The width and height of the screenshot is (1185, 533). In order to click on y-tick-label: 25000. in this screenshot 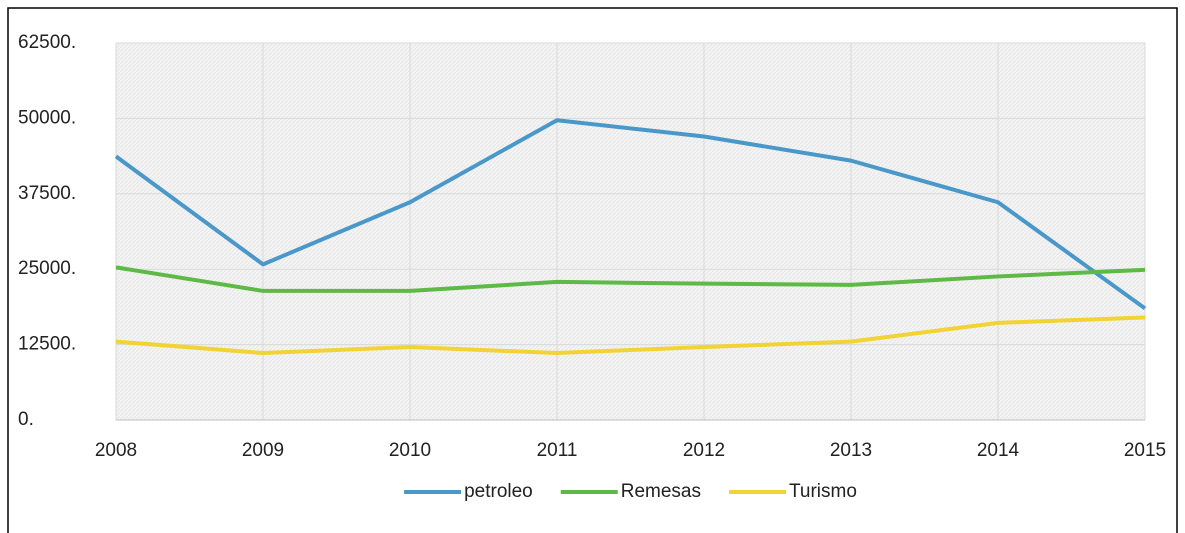, I will do `click(47, 268)`.